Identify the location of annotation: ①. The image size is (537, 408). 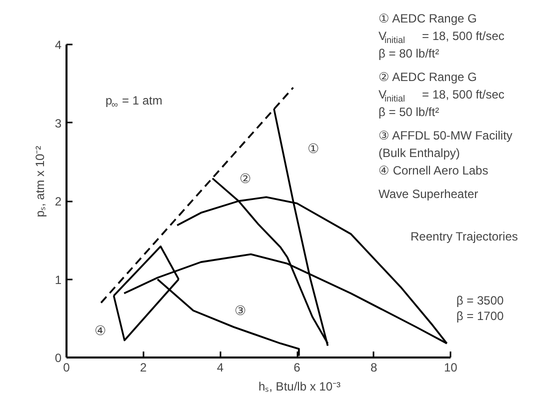
(313, 148).